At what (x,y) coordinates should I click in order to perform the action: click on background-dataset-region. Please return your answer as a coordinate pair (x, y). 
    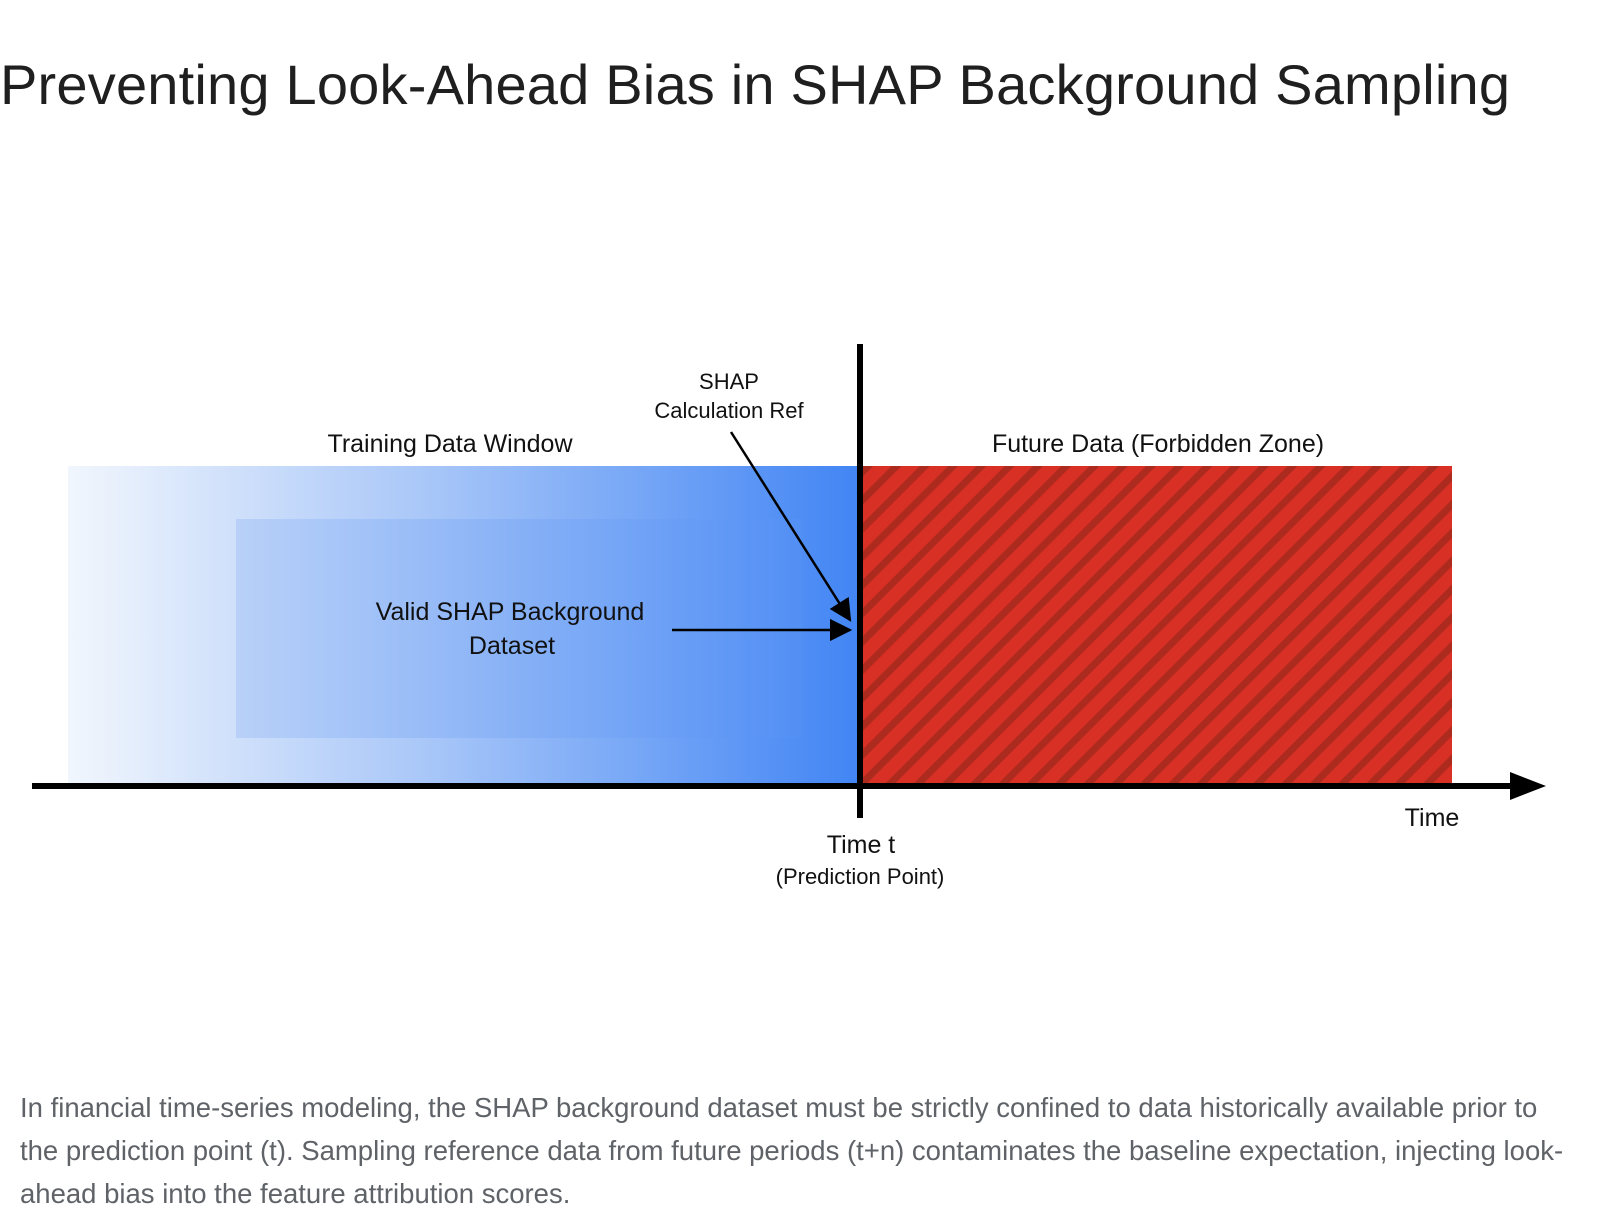
    Looking at the image, I should click on (519, 628).